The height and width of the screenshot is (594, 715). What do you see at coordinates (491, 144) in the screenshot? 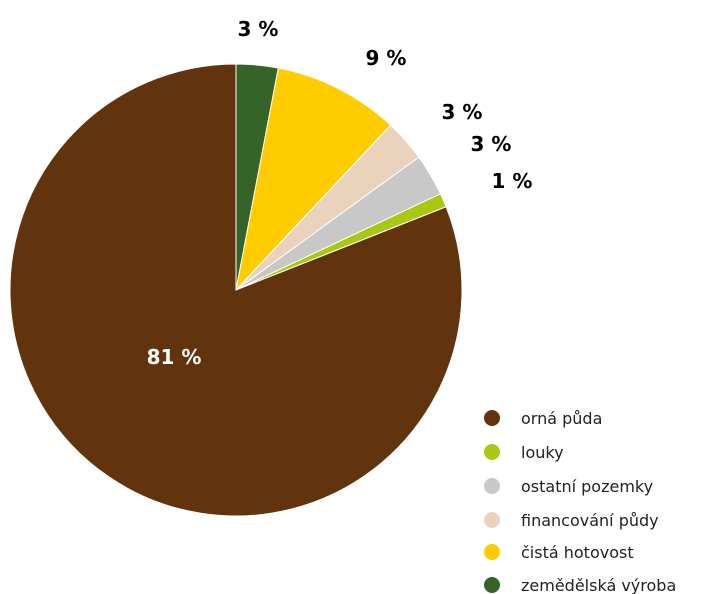
I see `slice-label-ostatni-pozemky: 3 %` at bounding box center [491, 144].